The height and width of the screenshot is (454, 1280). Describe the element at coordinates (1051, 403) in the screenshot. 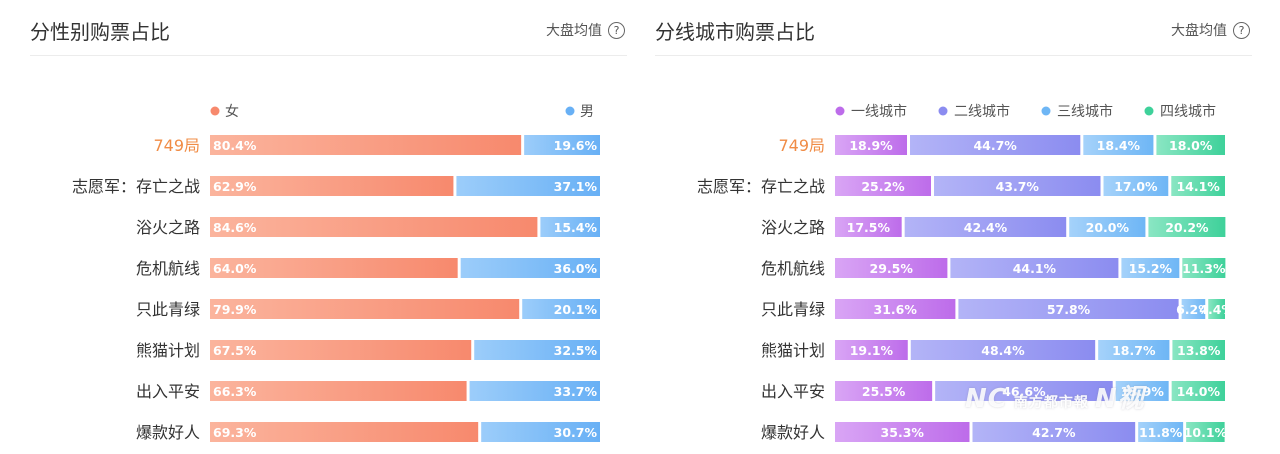

I see `watermark-logo-text: 南方都市報` at that location.